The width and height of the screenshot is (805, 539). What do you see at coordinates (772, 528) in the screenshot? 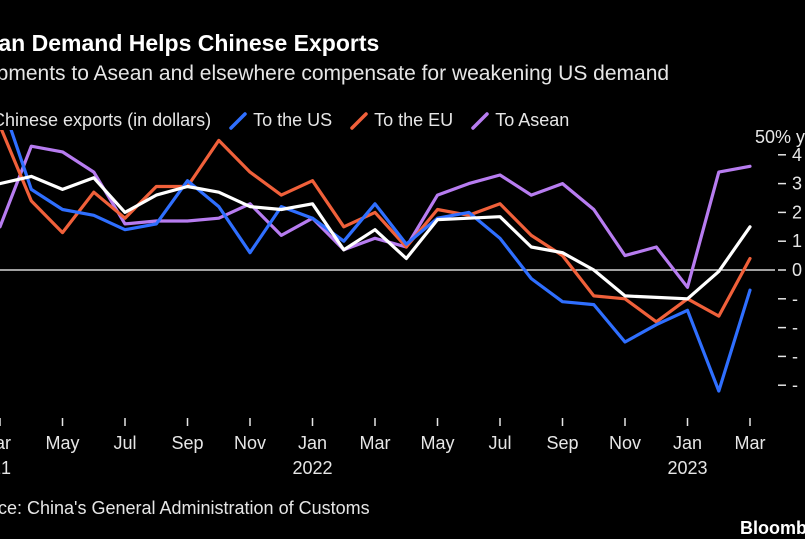
I see `brand-logo: Bloomb` at bounding box center [772, 528].